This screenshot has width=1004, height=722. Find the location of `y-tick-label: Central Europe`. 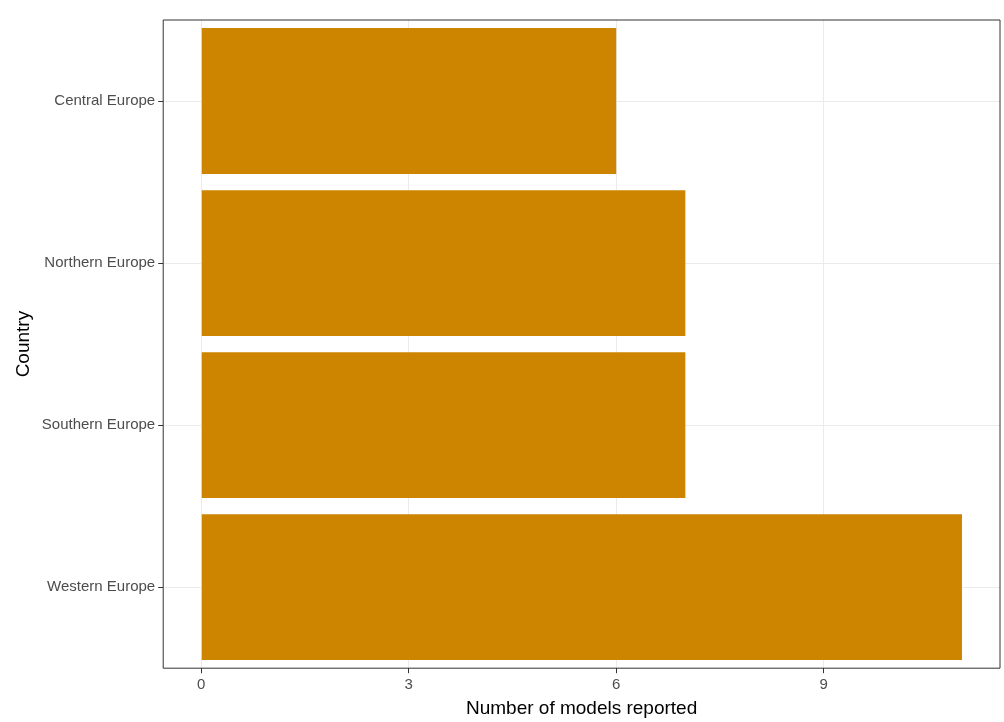

y-tick-label: Central Europe is located at coordinates (105, 100).